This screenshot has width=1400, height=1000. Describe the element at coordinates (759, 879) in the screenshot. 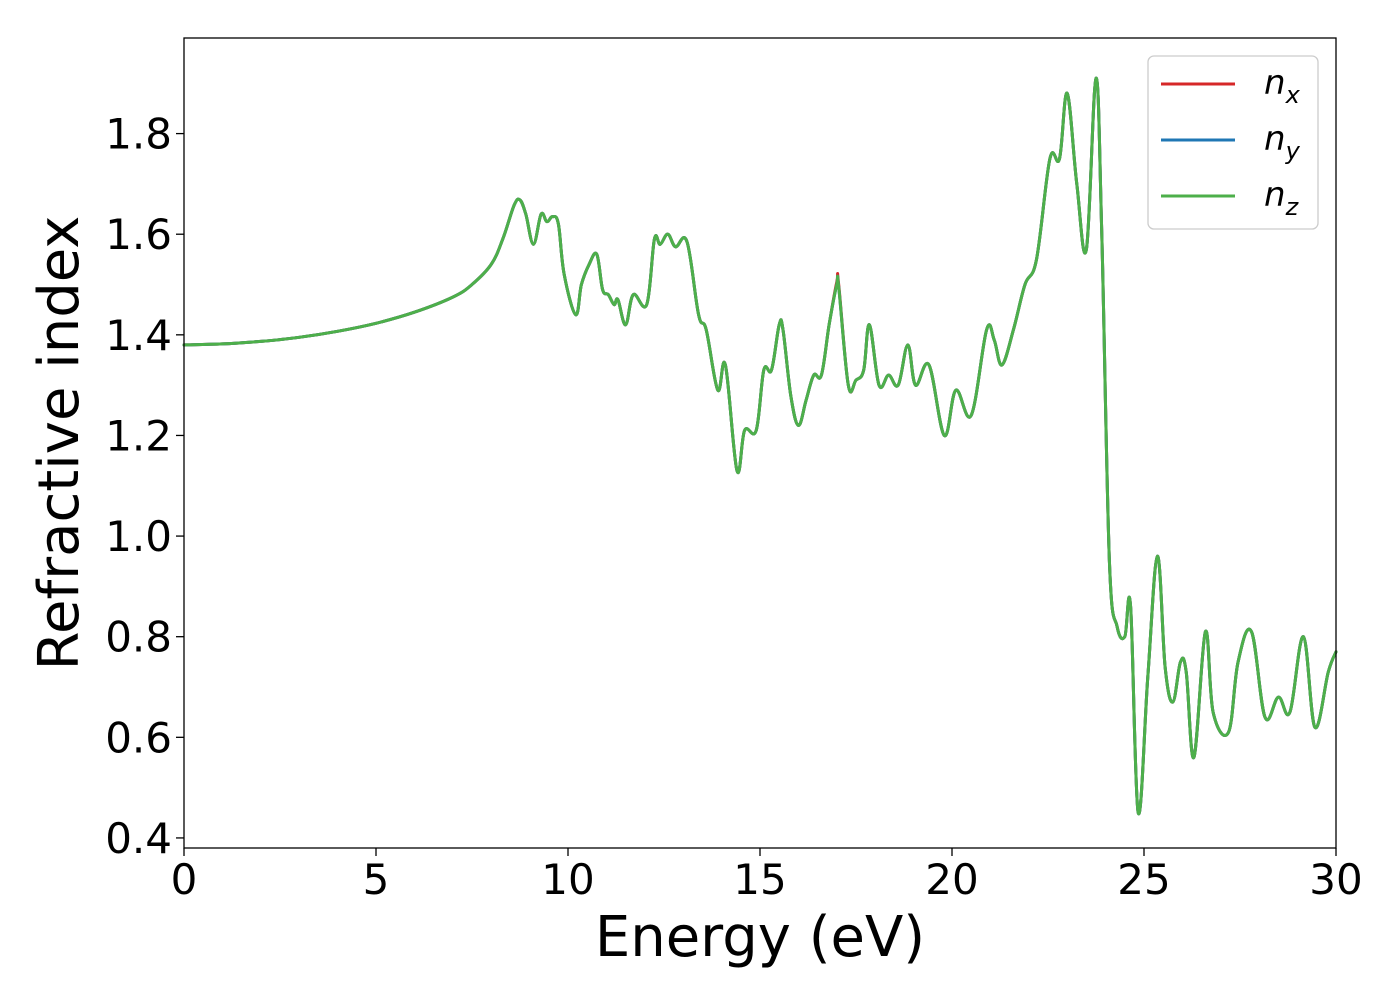

I see `x-tick-label: 15` at that location.